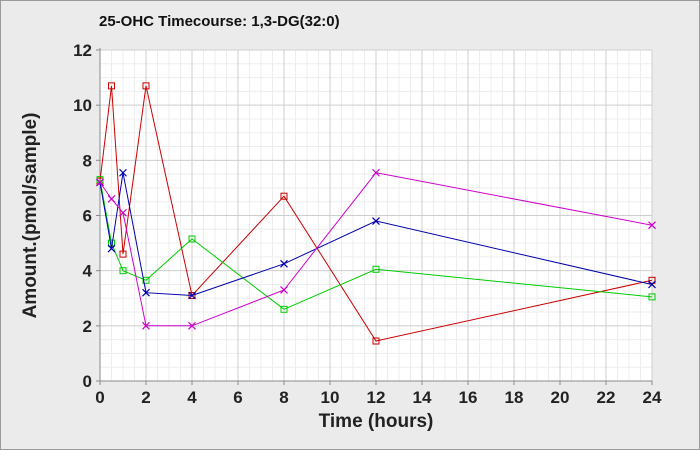 The height and width of the screenshot is (450, 700). What do you see at coordinates (237, 397) in the screenshot?
I see `x-tick-label: 6` at bounding box center [237, 397].